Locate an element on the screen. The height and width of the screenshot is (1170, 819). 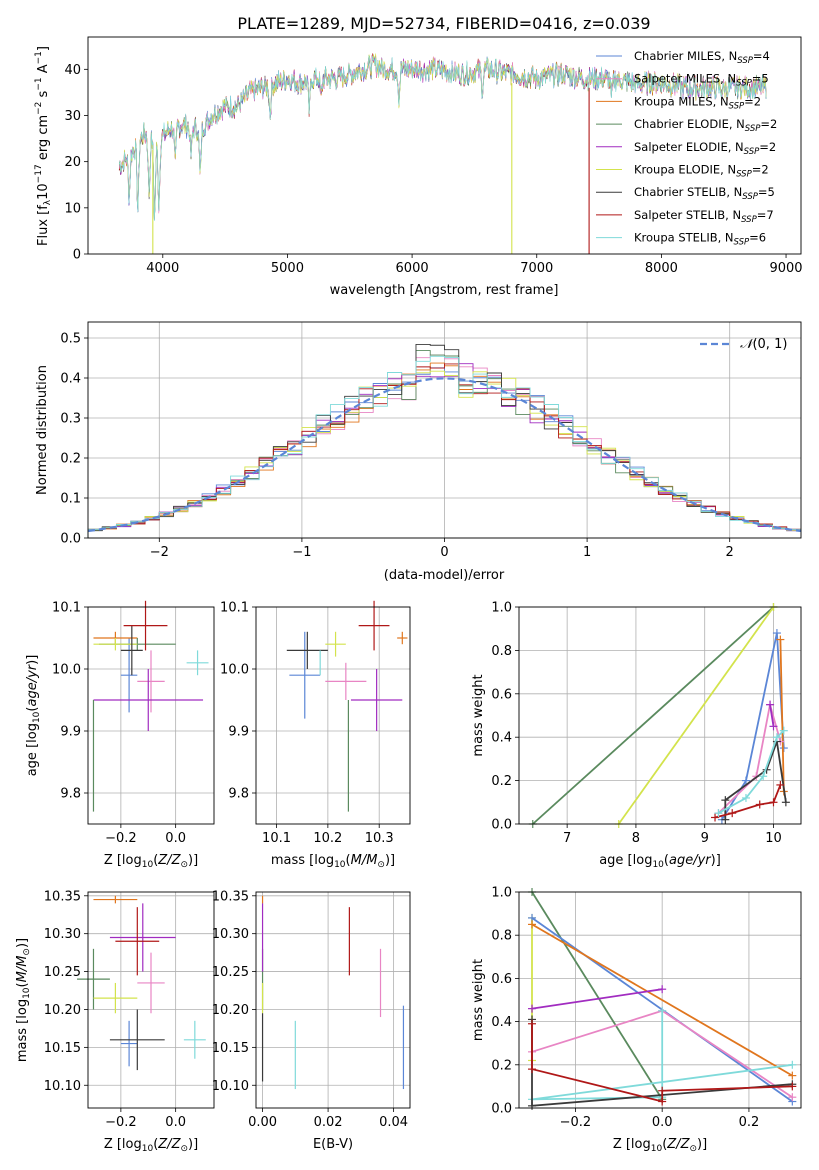
x-tick-label: 0 is located at coordinates (444, 552).